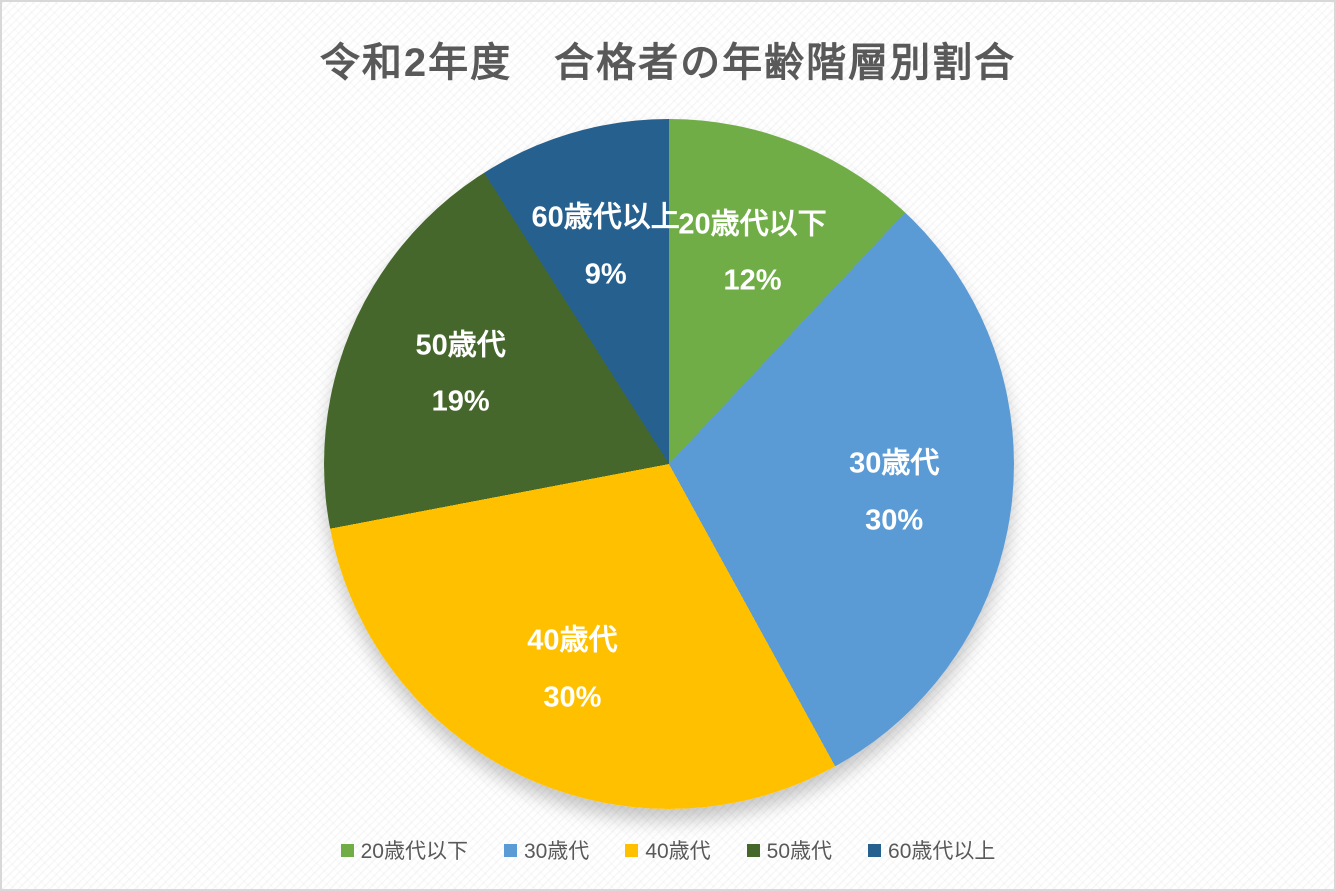 The height and width of the screenshot is (891, 1336). I want to click on slice-category: 30歳代, so click(894, 463).